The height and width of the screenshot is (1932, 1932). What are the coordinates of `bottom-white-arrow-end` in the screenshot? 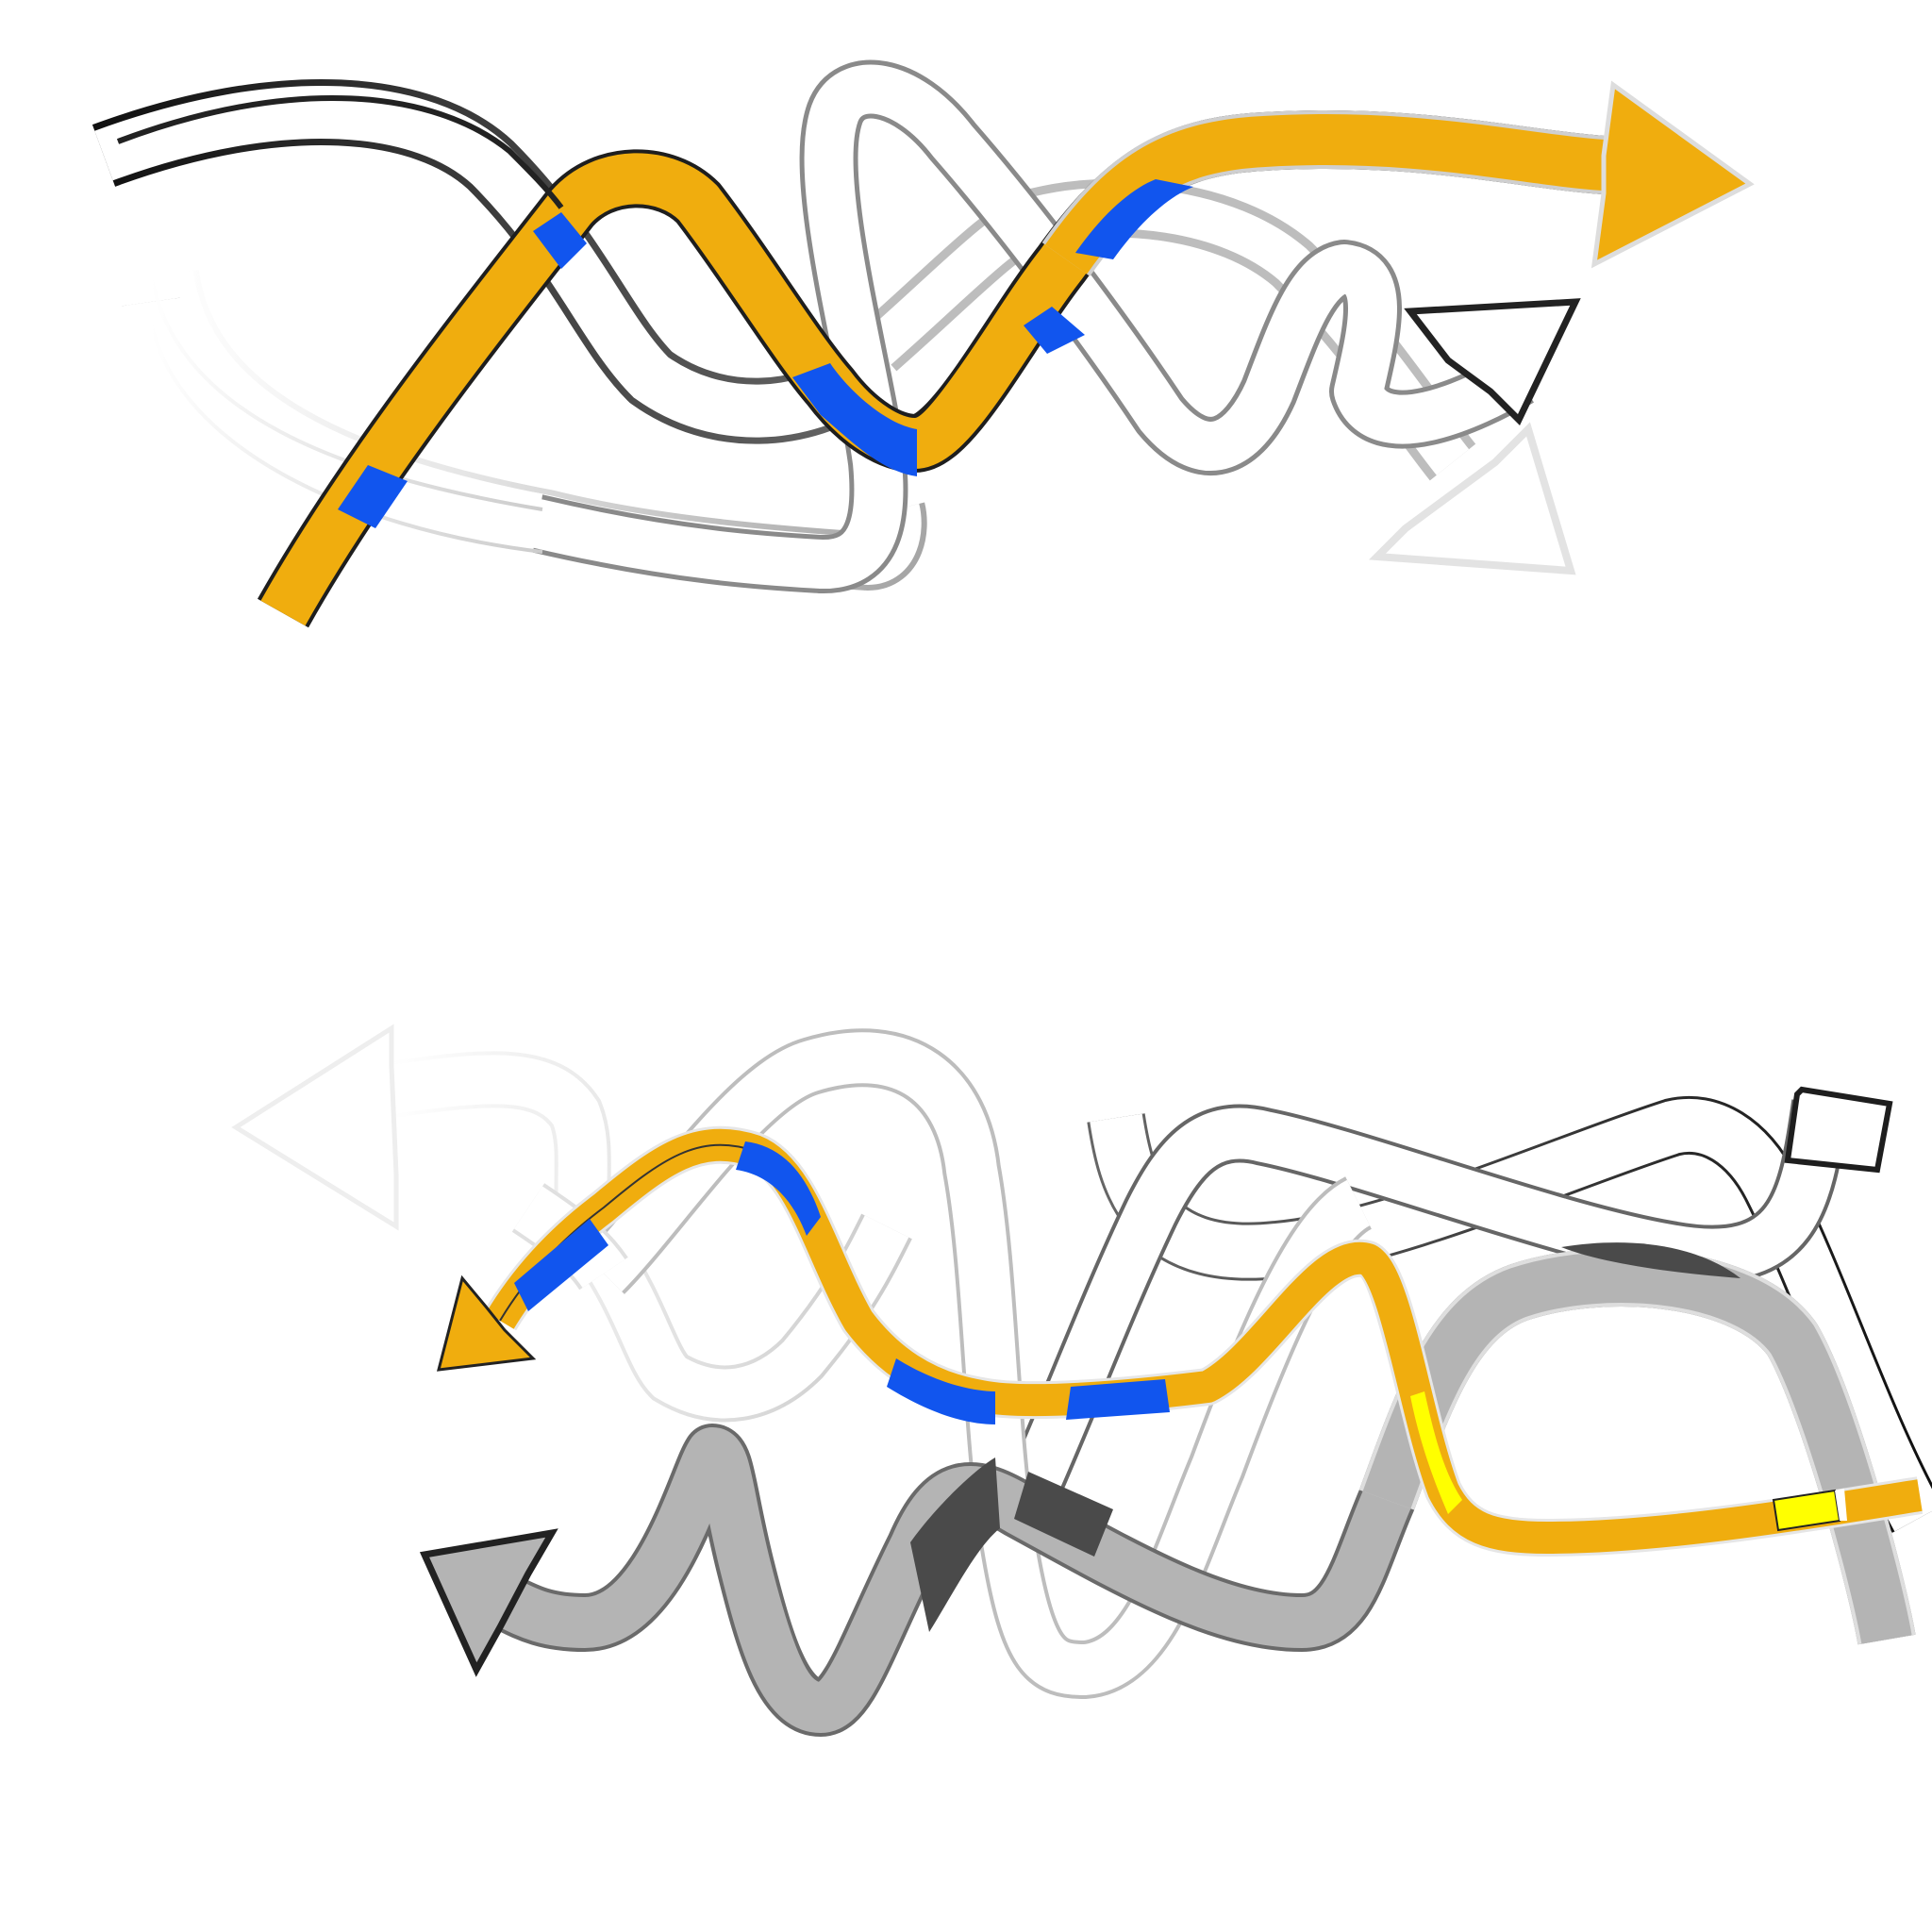 It's located at (1839, 1130).